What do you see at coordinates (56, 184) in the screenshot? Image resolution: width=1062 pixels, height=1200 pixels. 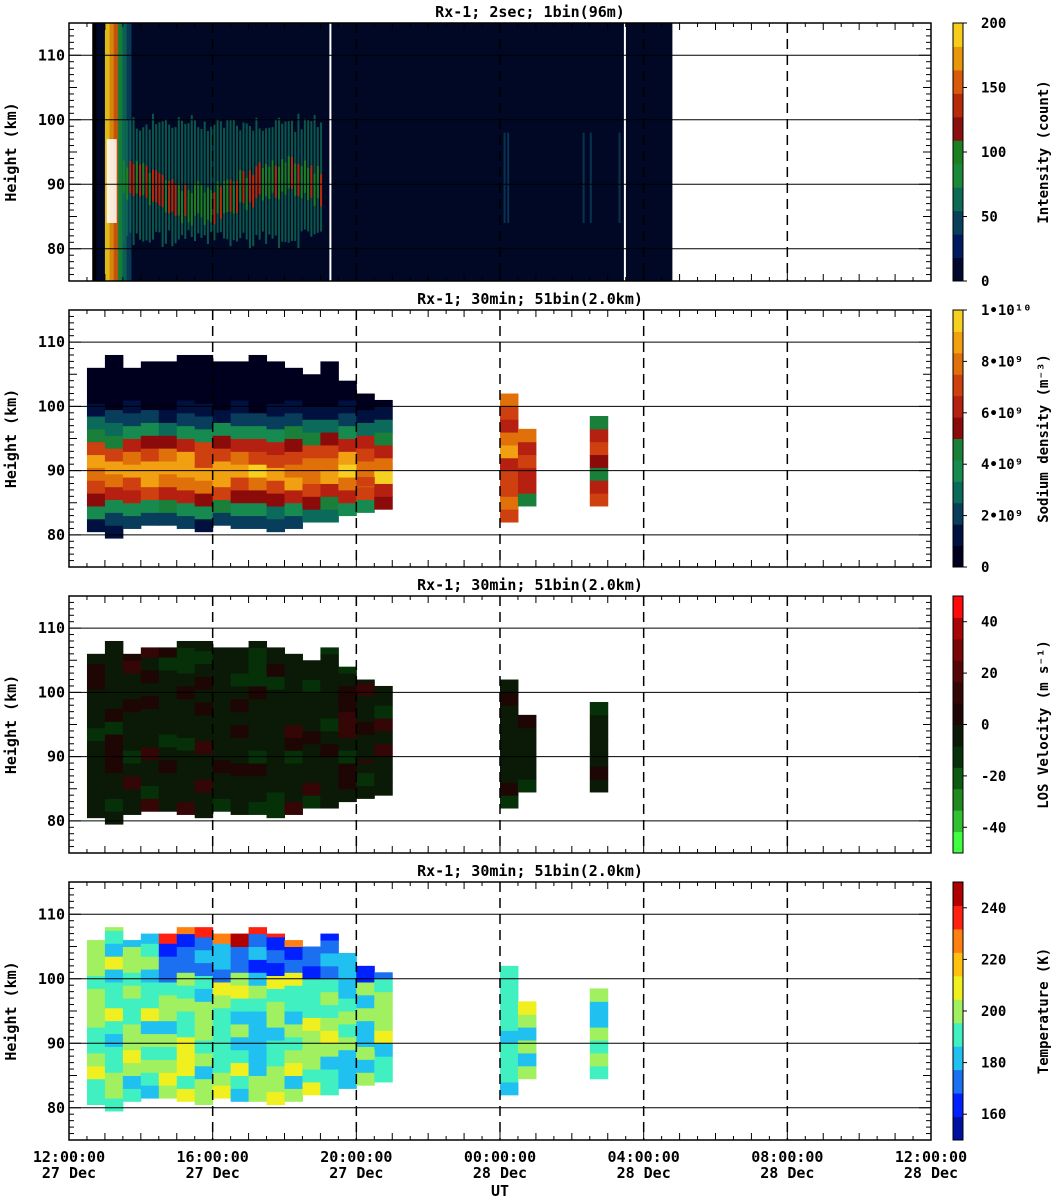 I see `ytick-label: 90` at bounding box center [56, 184].